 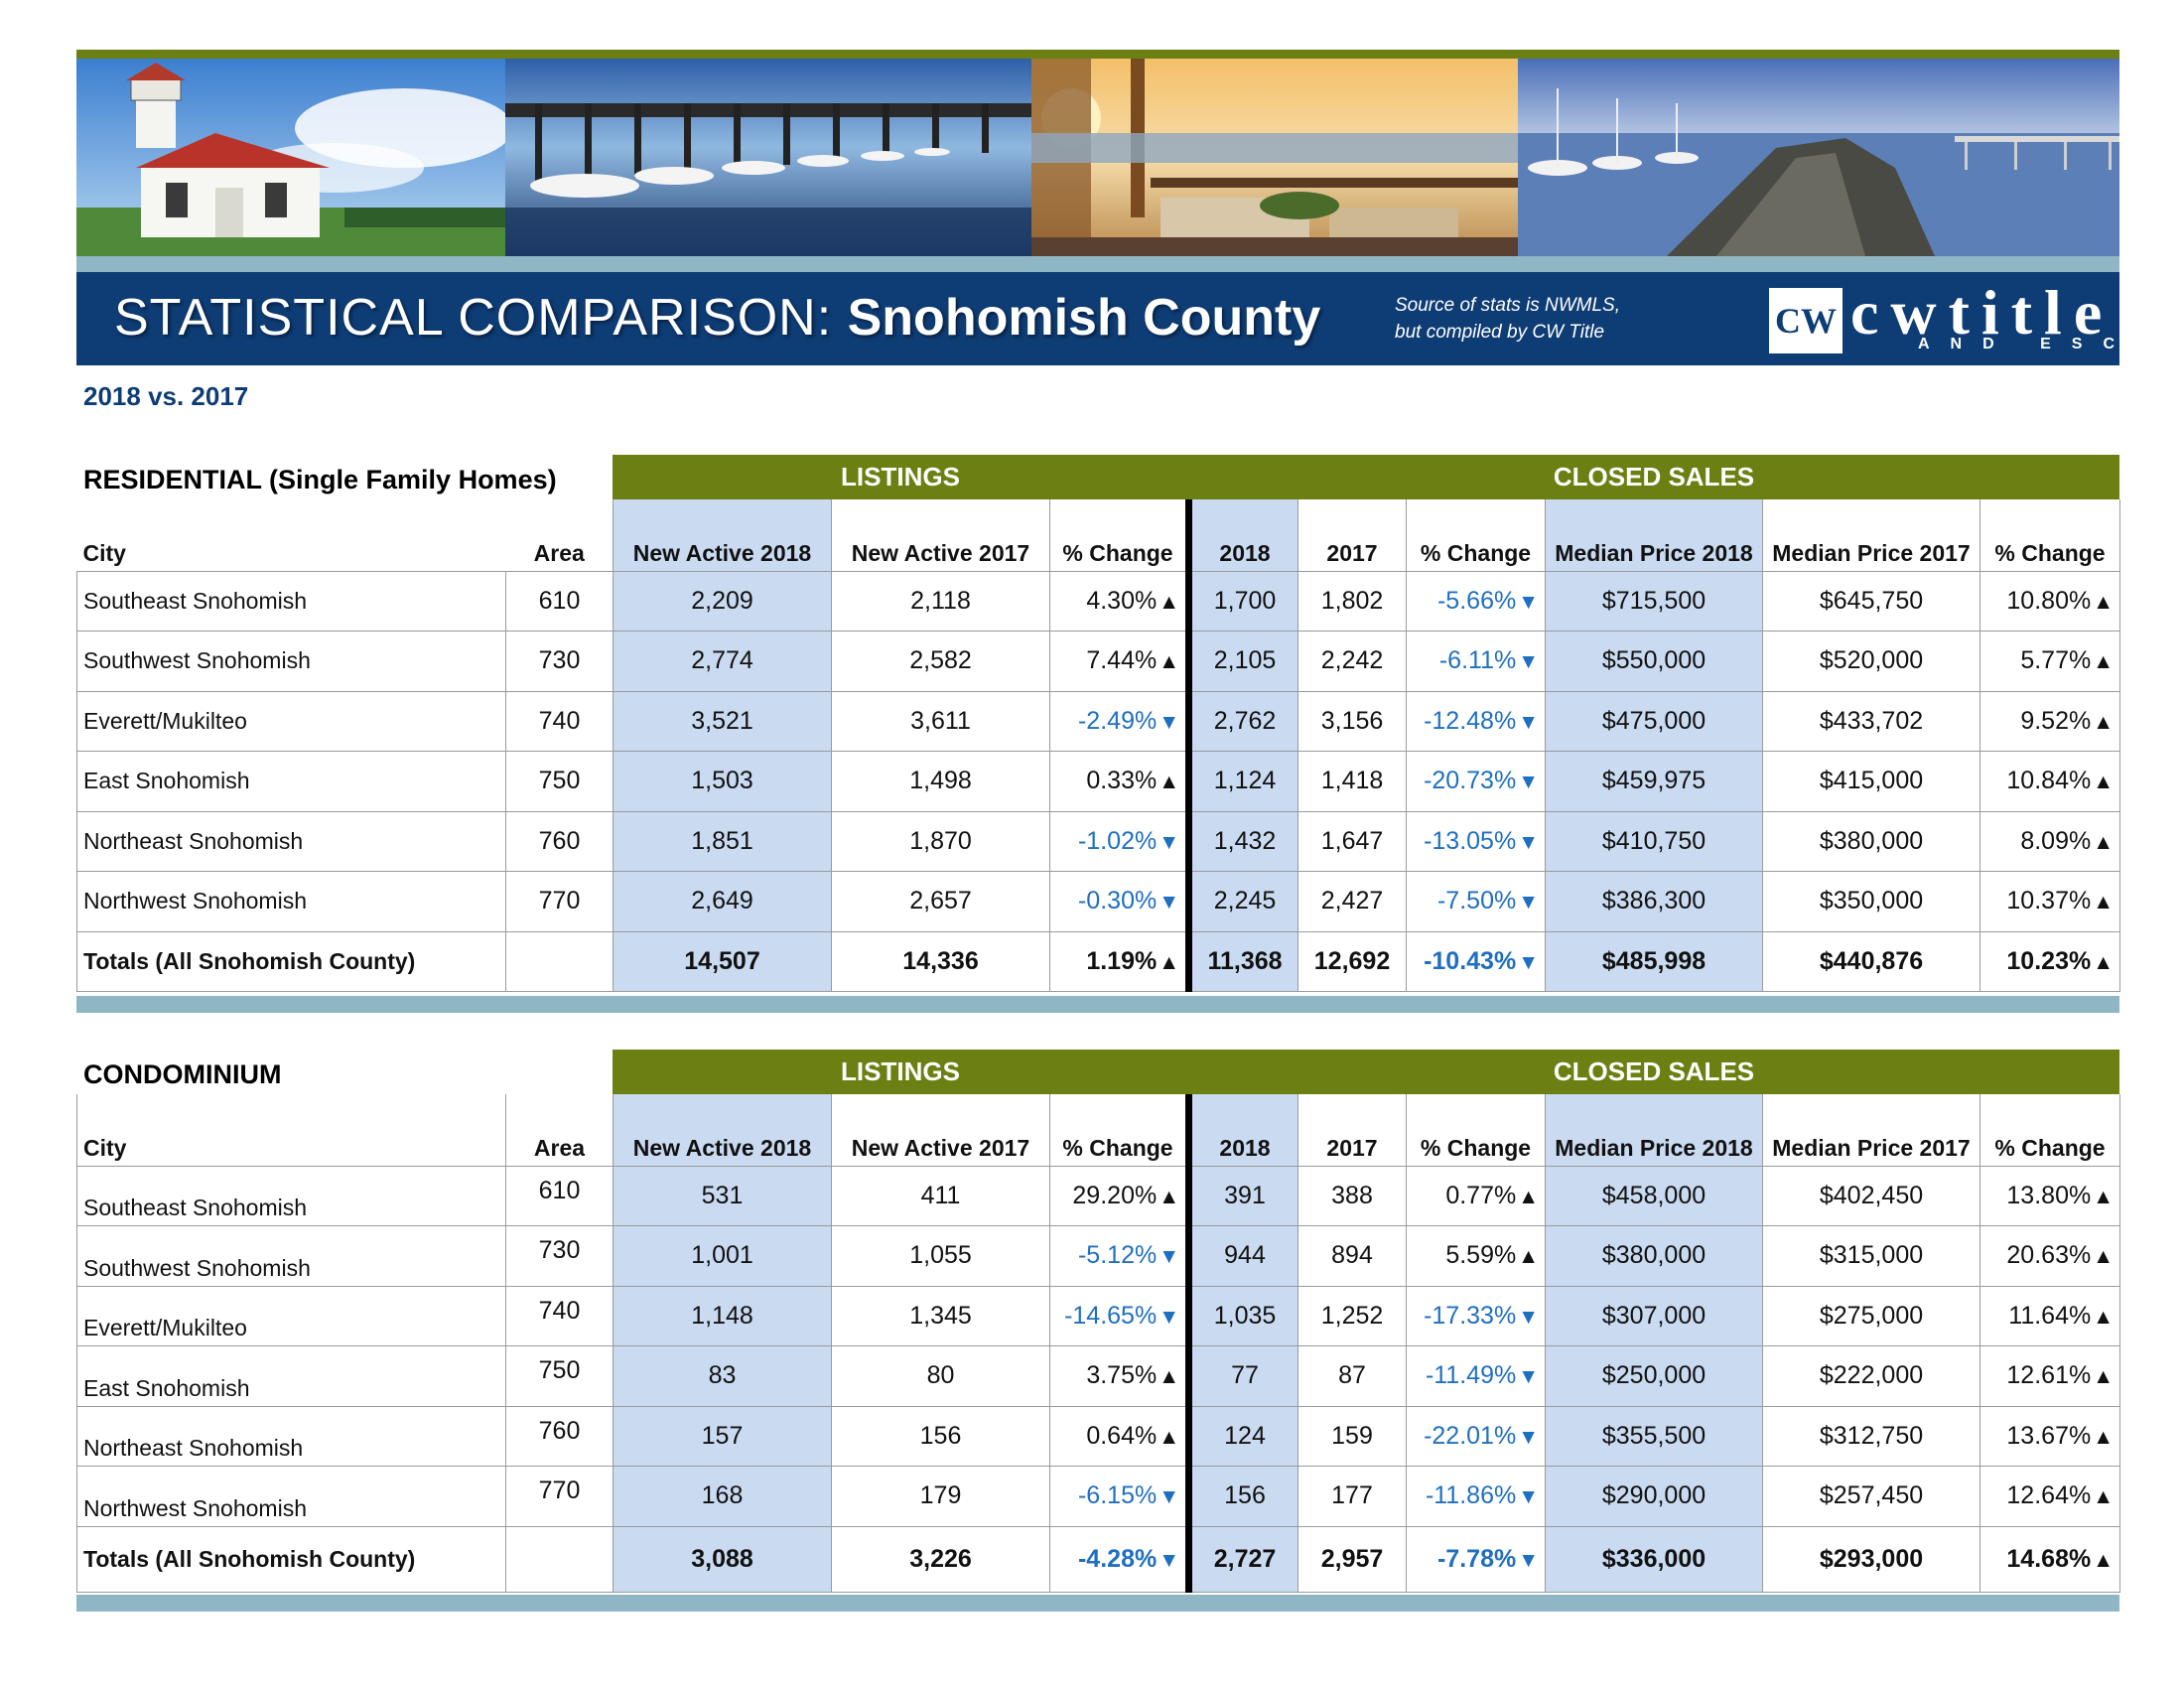 What do you see at coordinates (1871, 781) in the screenshot?
I see `median-2017-cell: $415,000` at bounding box center [1871, 781].